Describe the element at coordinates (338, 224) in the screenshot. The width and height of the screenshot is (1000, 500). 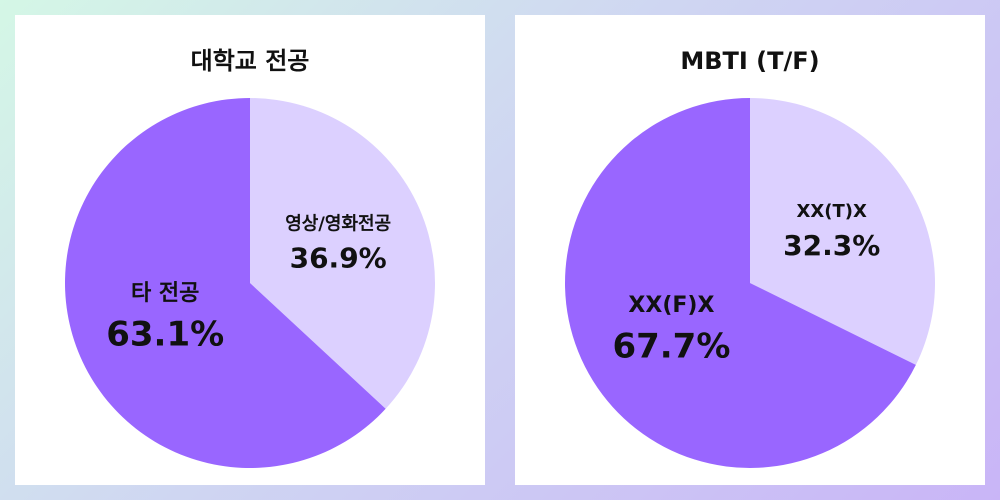
I see `slice-label: 영상/영화전공` at that location.